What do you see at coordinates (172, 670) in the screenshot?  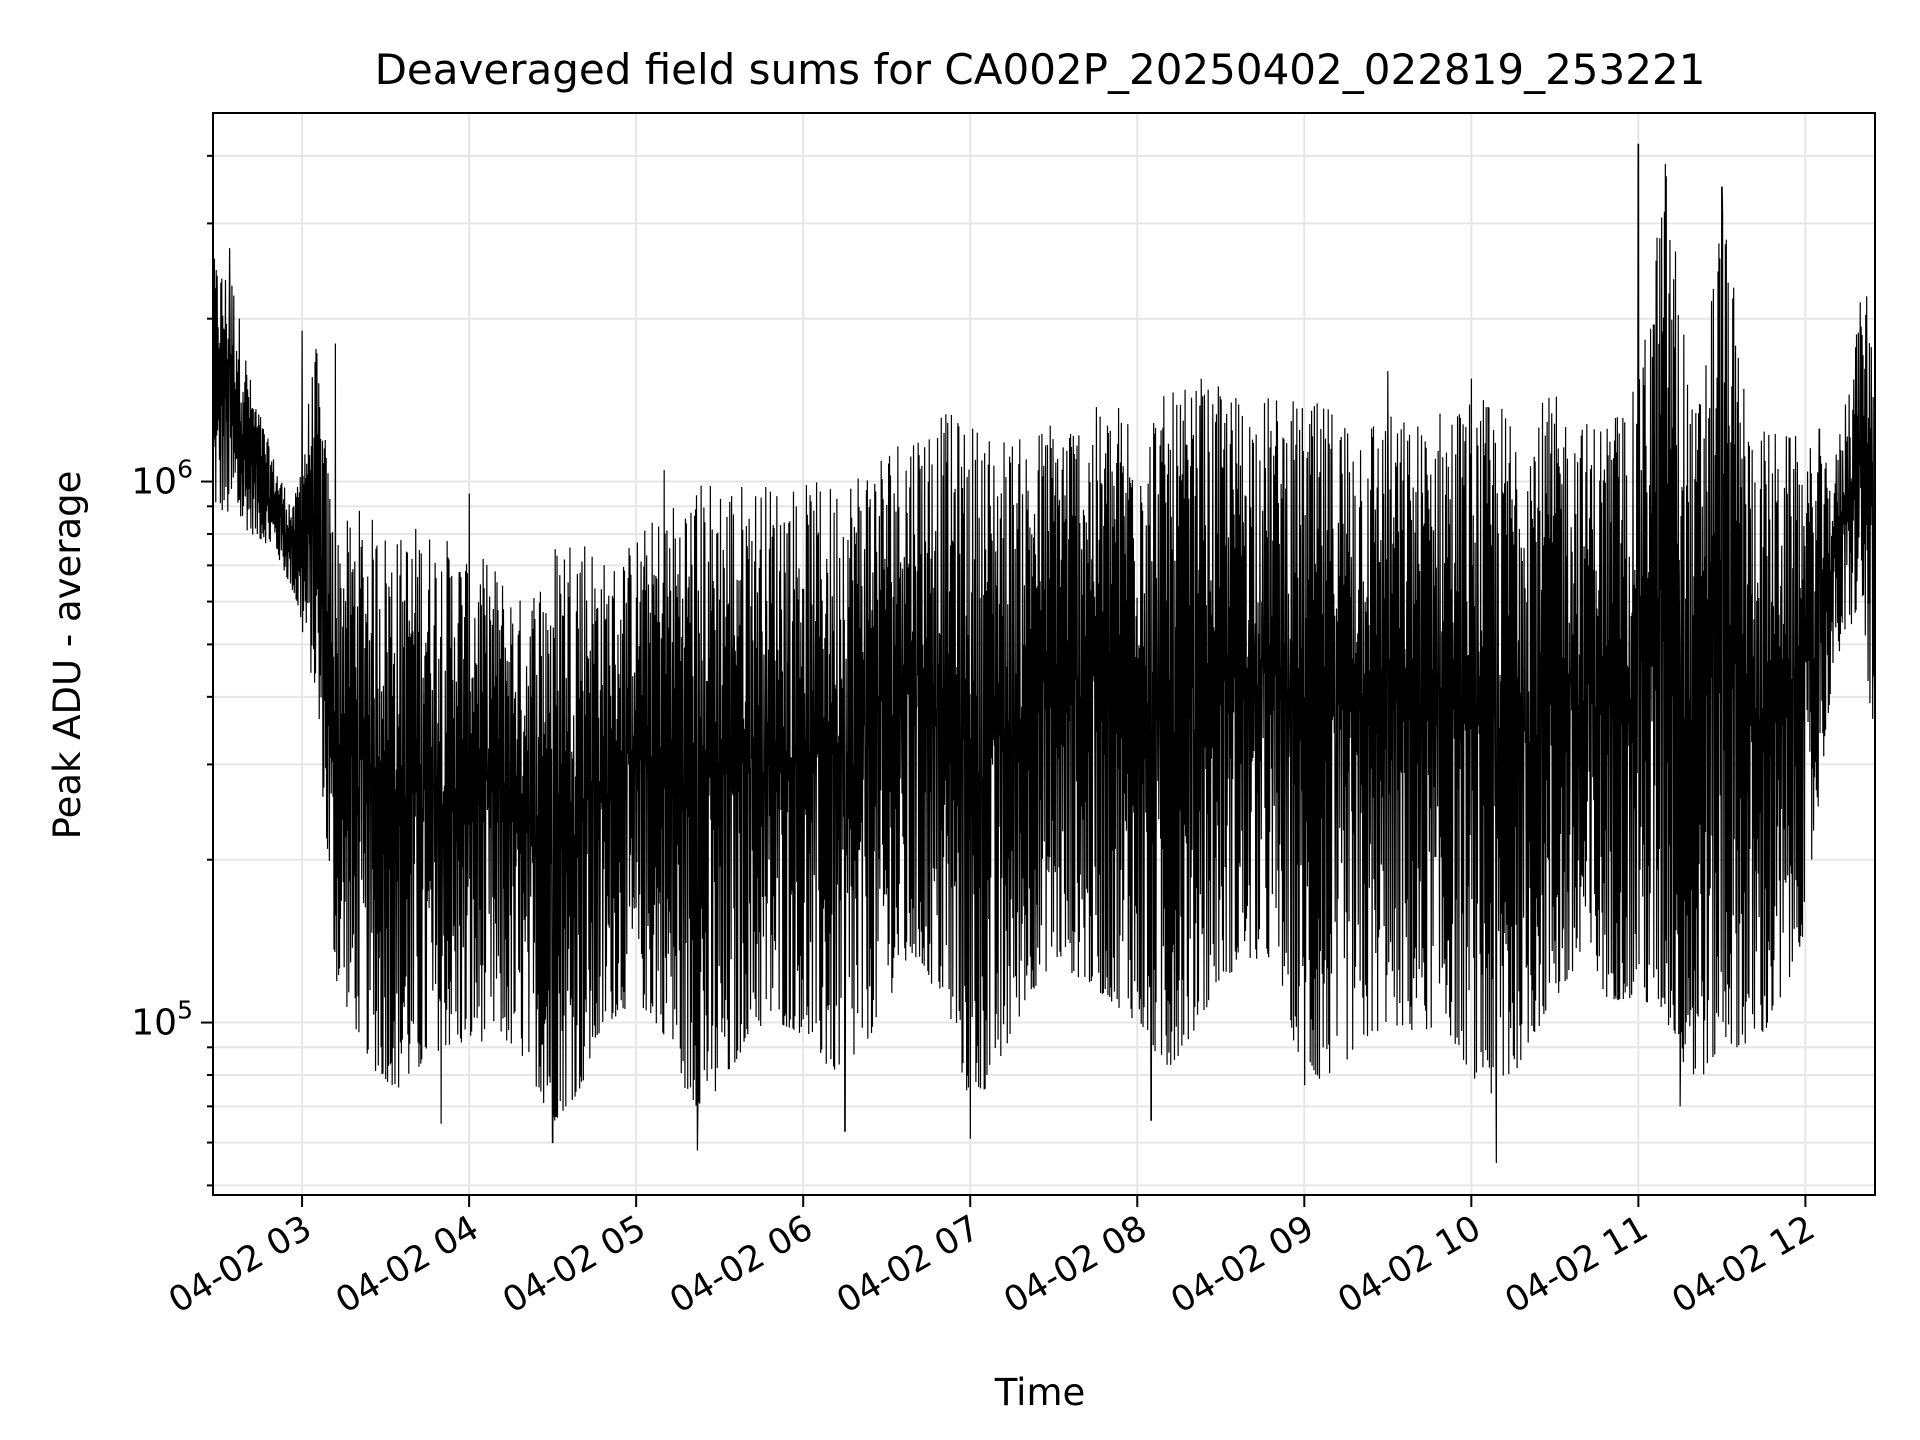 I see `y-axis-ticks: 10⁵ 10⁶` at bounding box center [172, 670].